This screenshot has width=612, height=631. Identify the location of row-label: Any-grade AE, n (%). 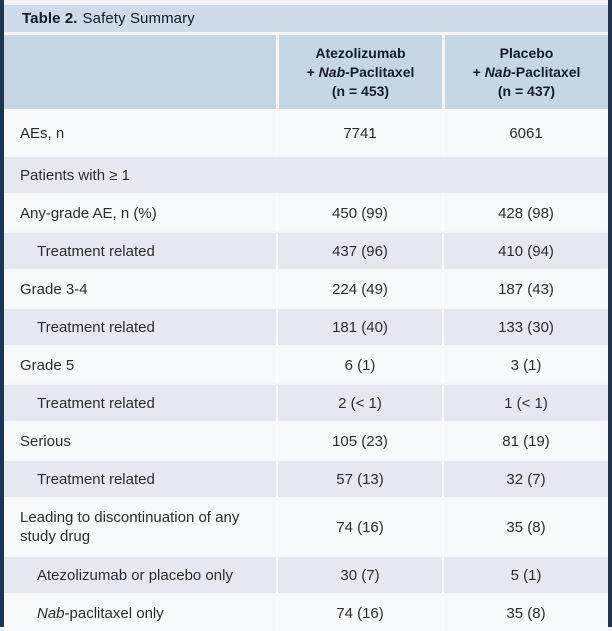
(88, 213).